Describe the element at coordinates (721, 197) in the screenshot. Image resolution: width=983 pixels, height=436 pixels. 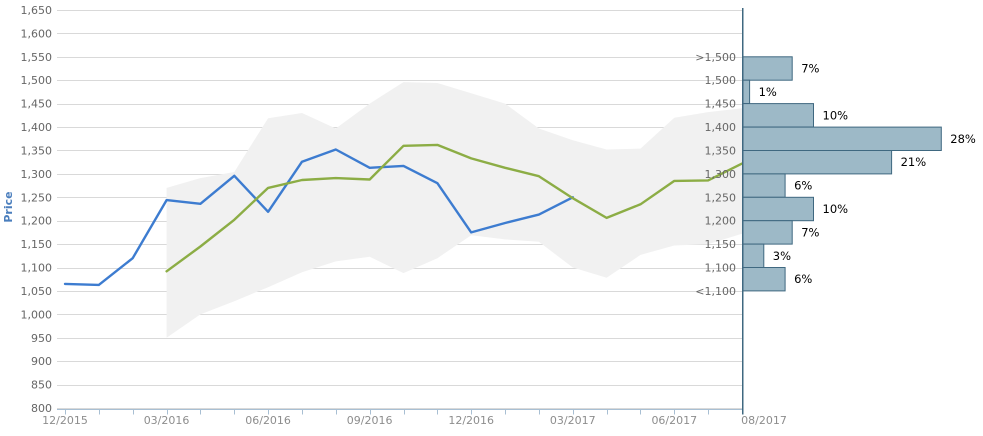
I see `histogram-boundary-label: 1,250` at that location.